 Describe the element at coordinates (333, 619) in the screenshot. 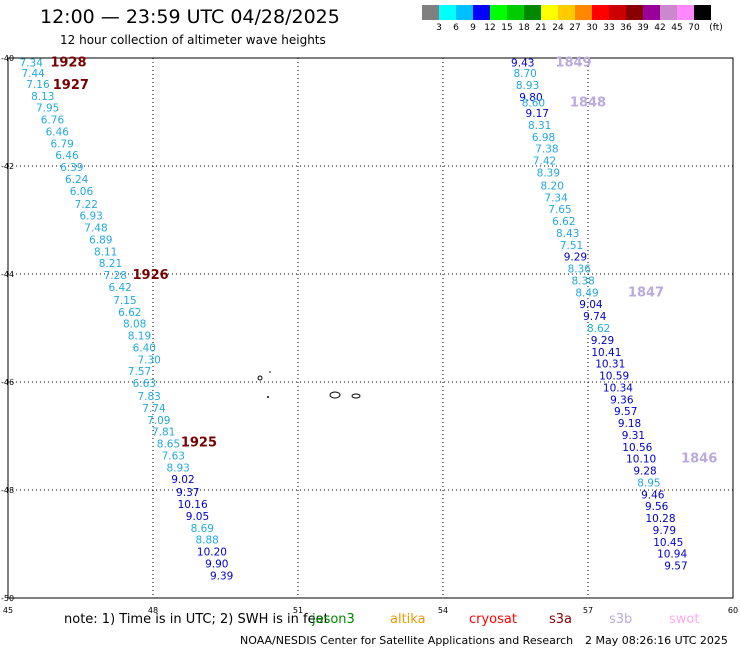

I see `satellite-jason3: jason3` at that location.